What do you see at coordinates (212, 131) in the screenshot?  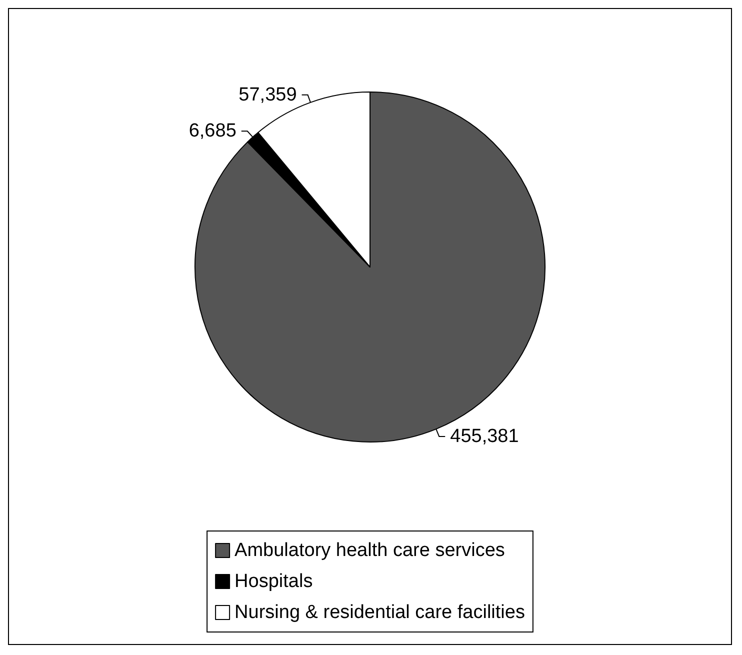 I see `data-label: 6,685` at bounding box center [212, 131].